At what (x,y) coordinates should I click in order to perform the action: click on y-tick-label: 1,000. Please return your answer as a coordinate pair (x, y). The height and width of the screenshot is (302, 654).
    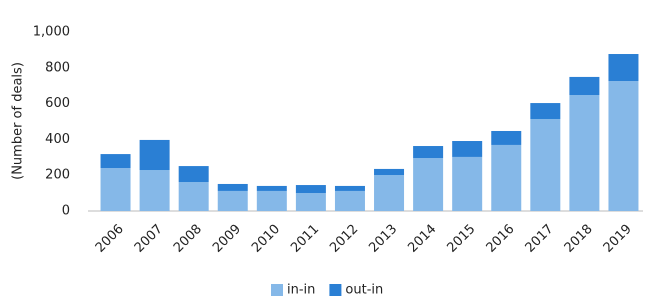
    Looking at the image, I should click on (51, 32).